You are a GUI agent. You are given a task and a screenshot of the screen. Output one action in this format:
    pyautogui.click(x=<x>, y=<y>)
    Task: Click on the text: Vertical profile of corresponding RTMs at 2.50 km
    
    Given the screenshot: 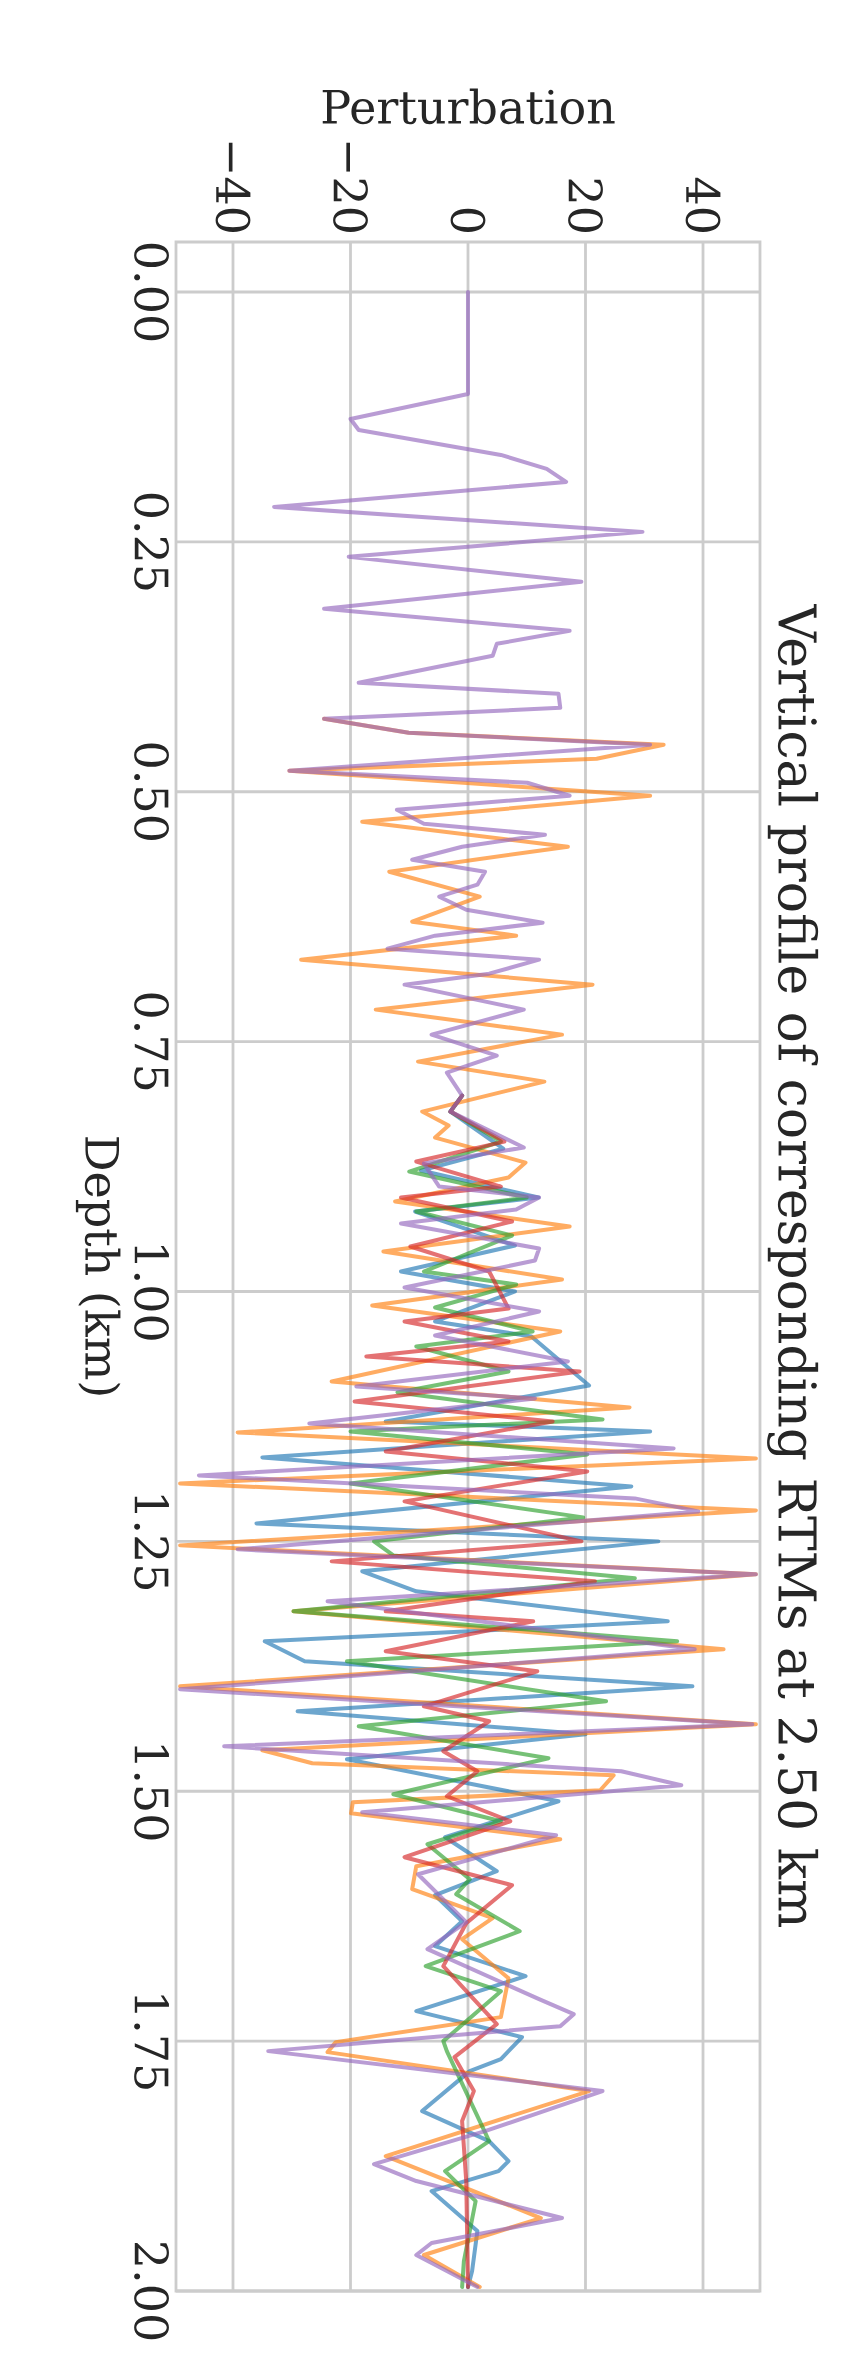 What is the action you would take?
    pyautogui.click(x=793, y=1265)
    